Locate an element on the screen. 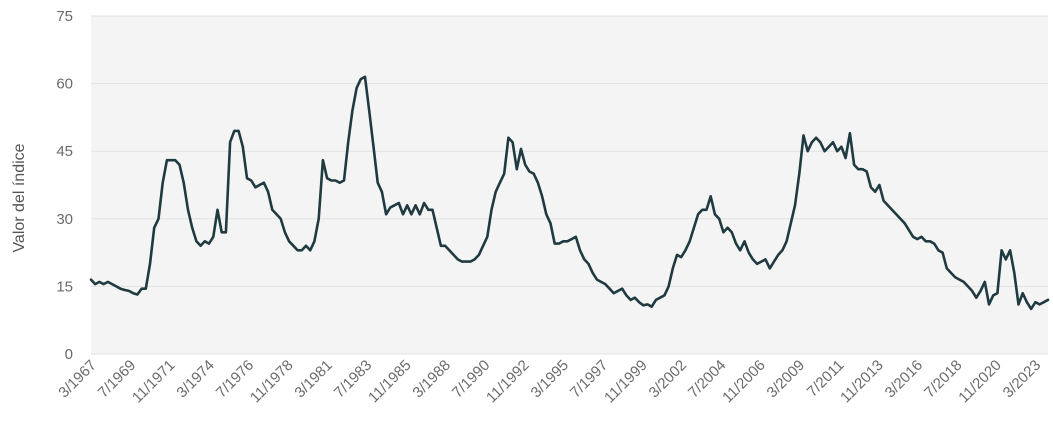 This screenshot has width=1053, height=432. y-tick-label: 75 is located at coordinates (64, 16).